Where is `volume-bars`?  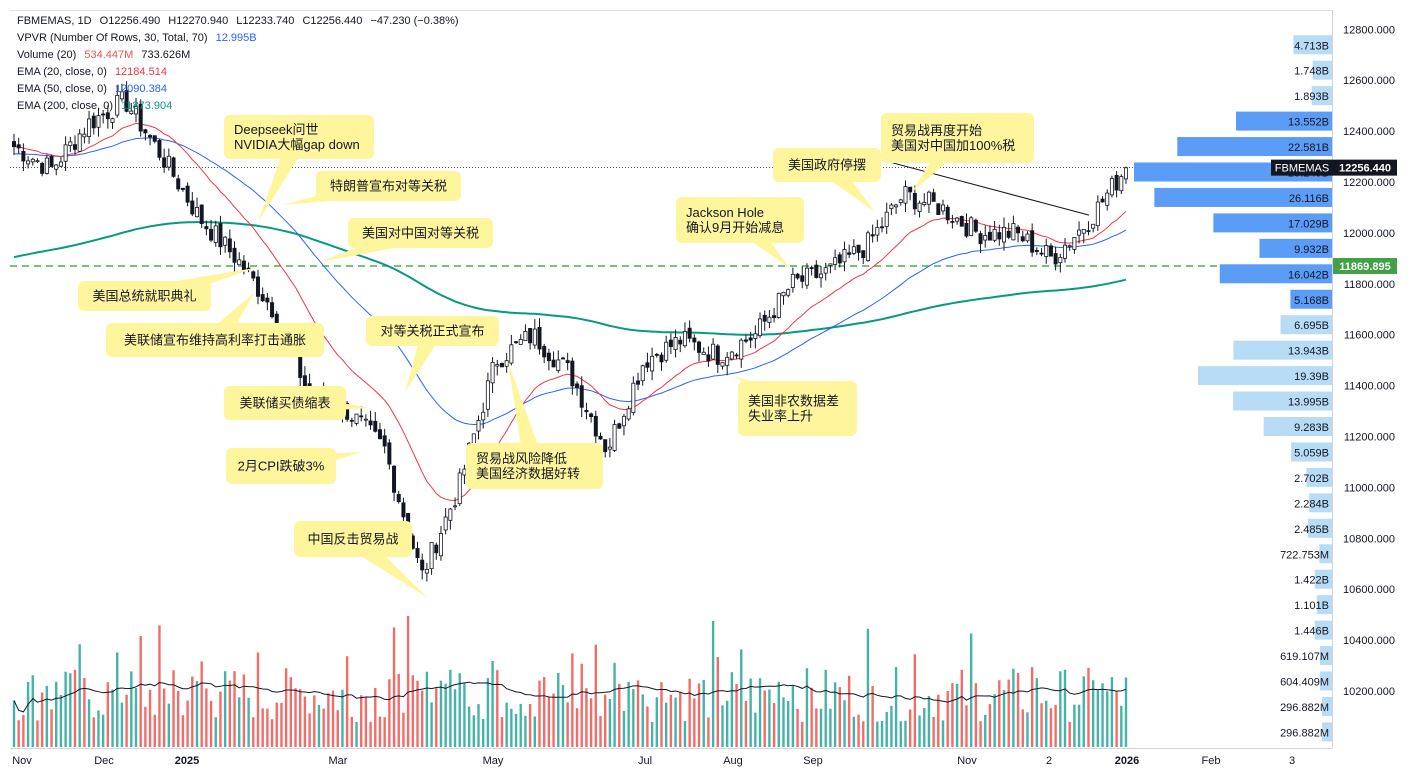
volume-bars is located at coordinates (570, 681).